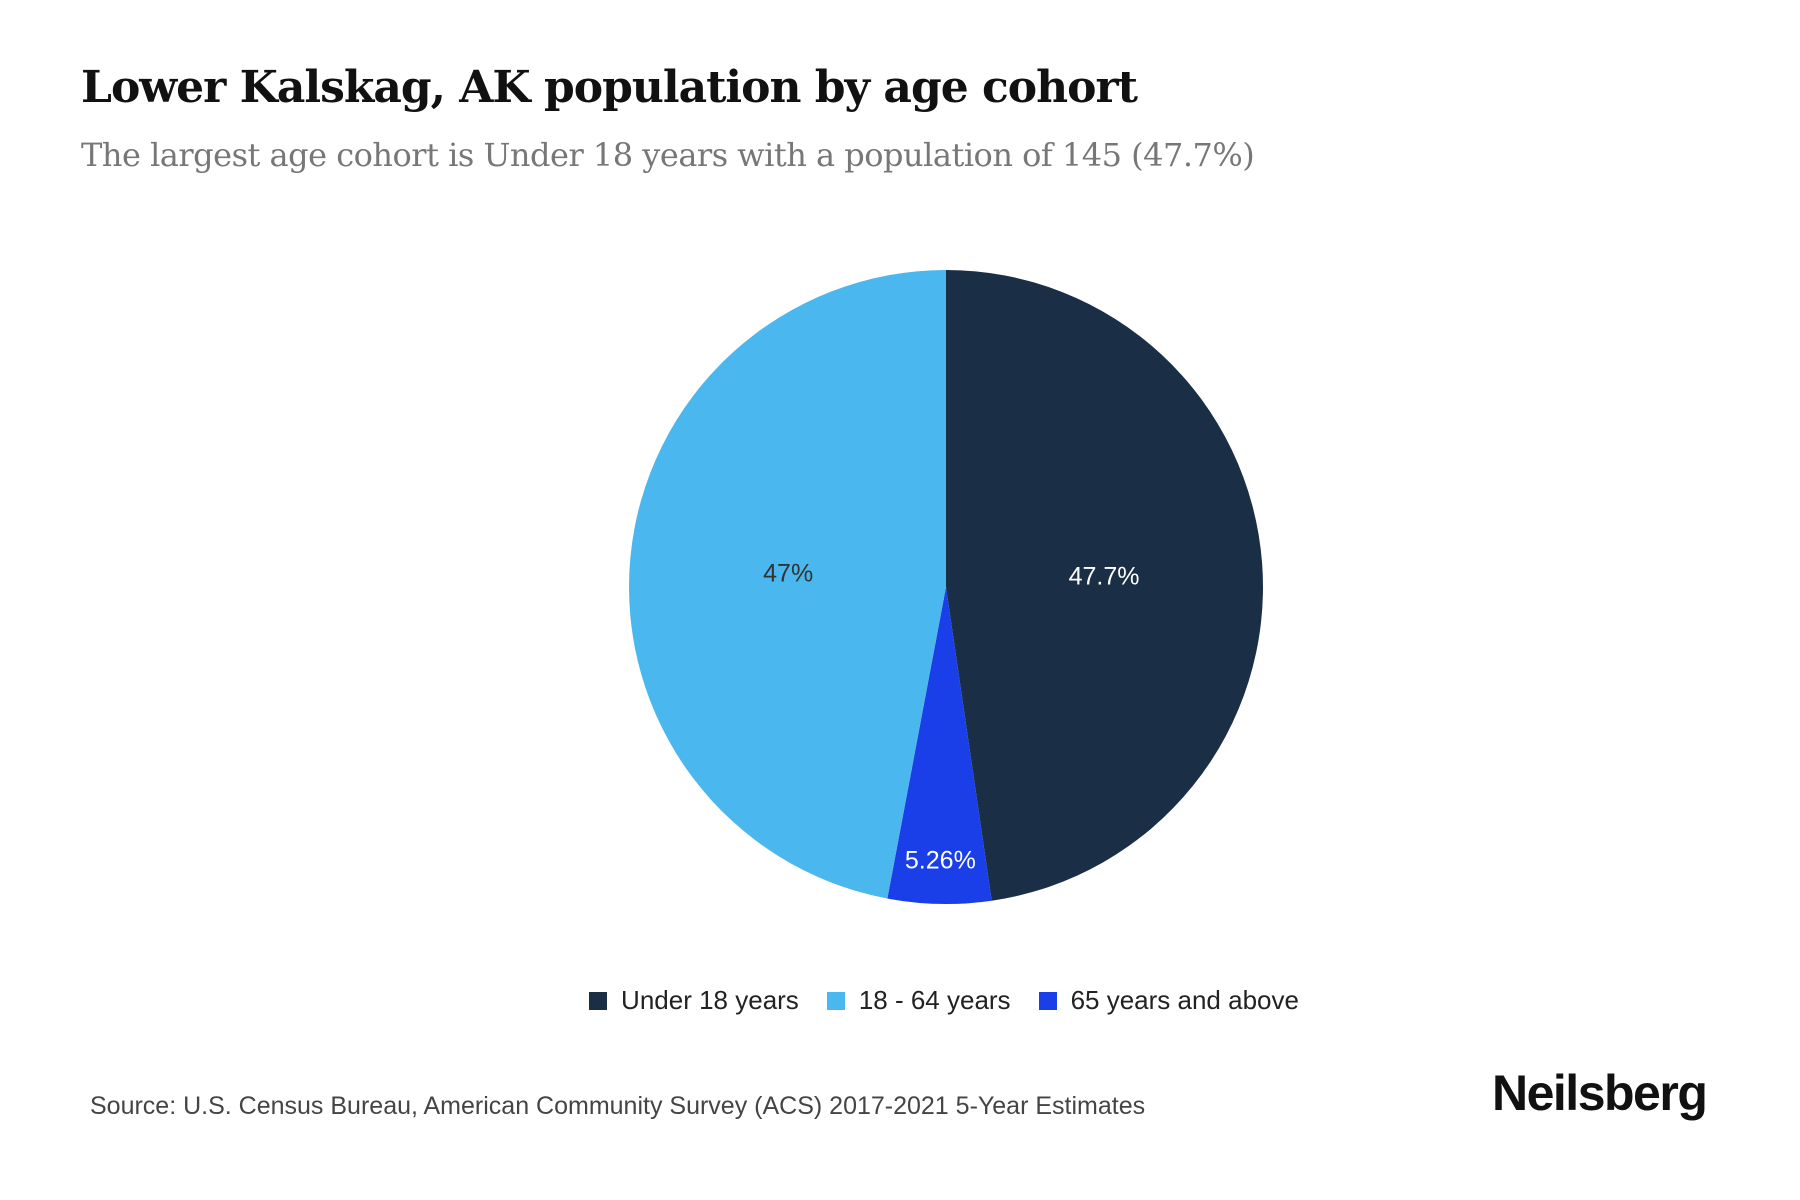 The width and height of the screenshot is (1800, 1200). Describe the element at coordinates (934, 1000) in the screenshot. I see `legend-label: 18 - 64 years` at that location.